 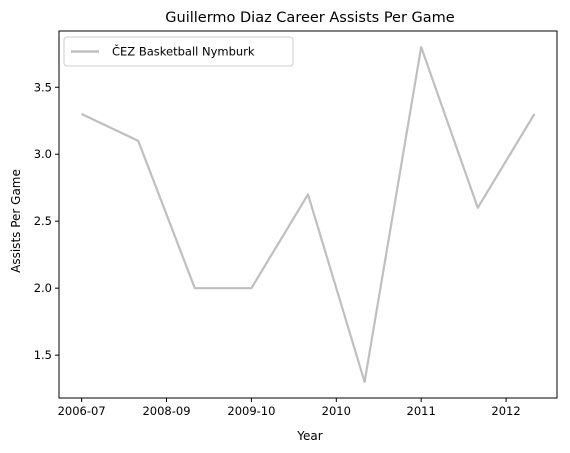 I want to click on legend: ČEZ Basketball Nymburk, so click(x=178, y=51).